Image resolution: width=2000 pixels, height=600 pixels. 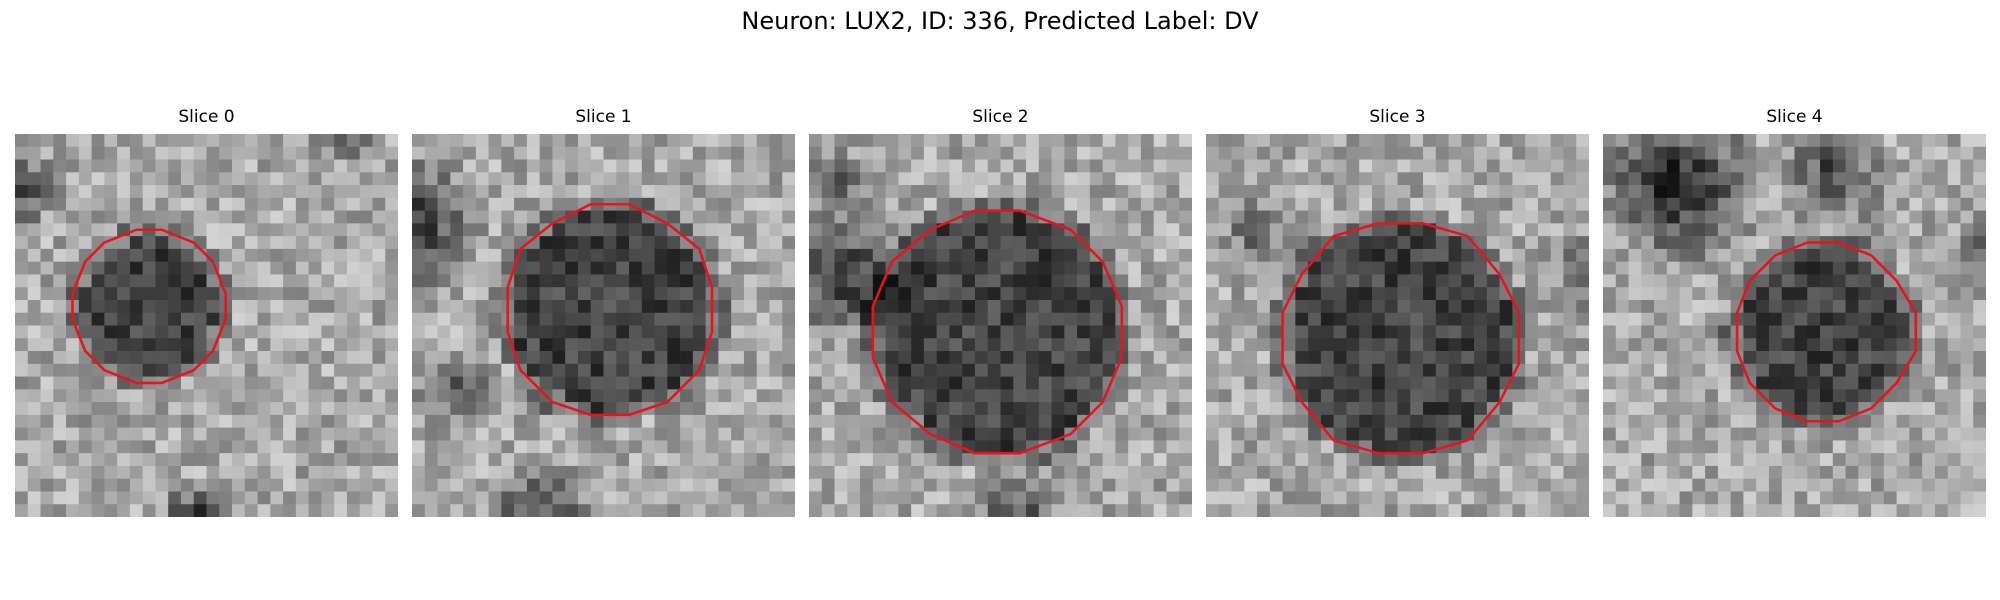 I want to click on slice-panel-3: Slice 3, so click(x=1397, y=312).